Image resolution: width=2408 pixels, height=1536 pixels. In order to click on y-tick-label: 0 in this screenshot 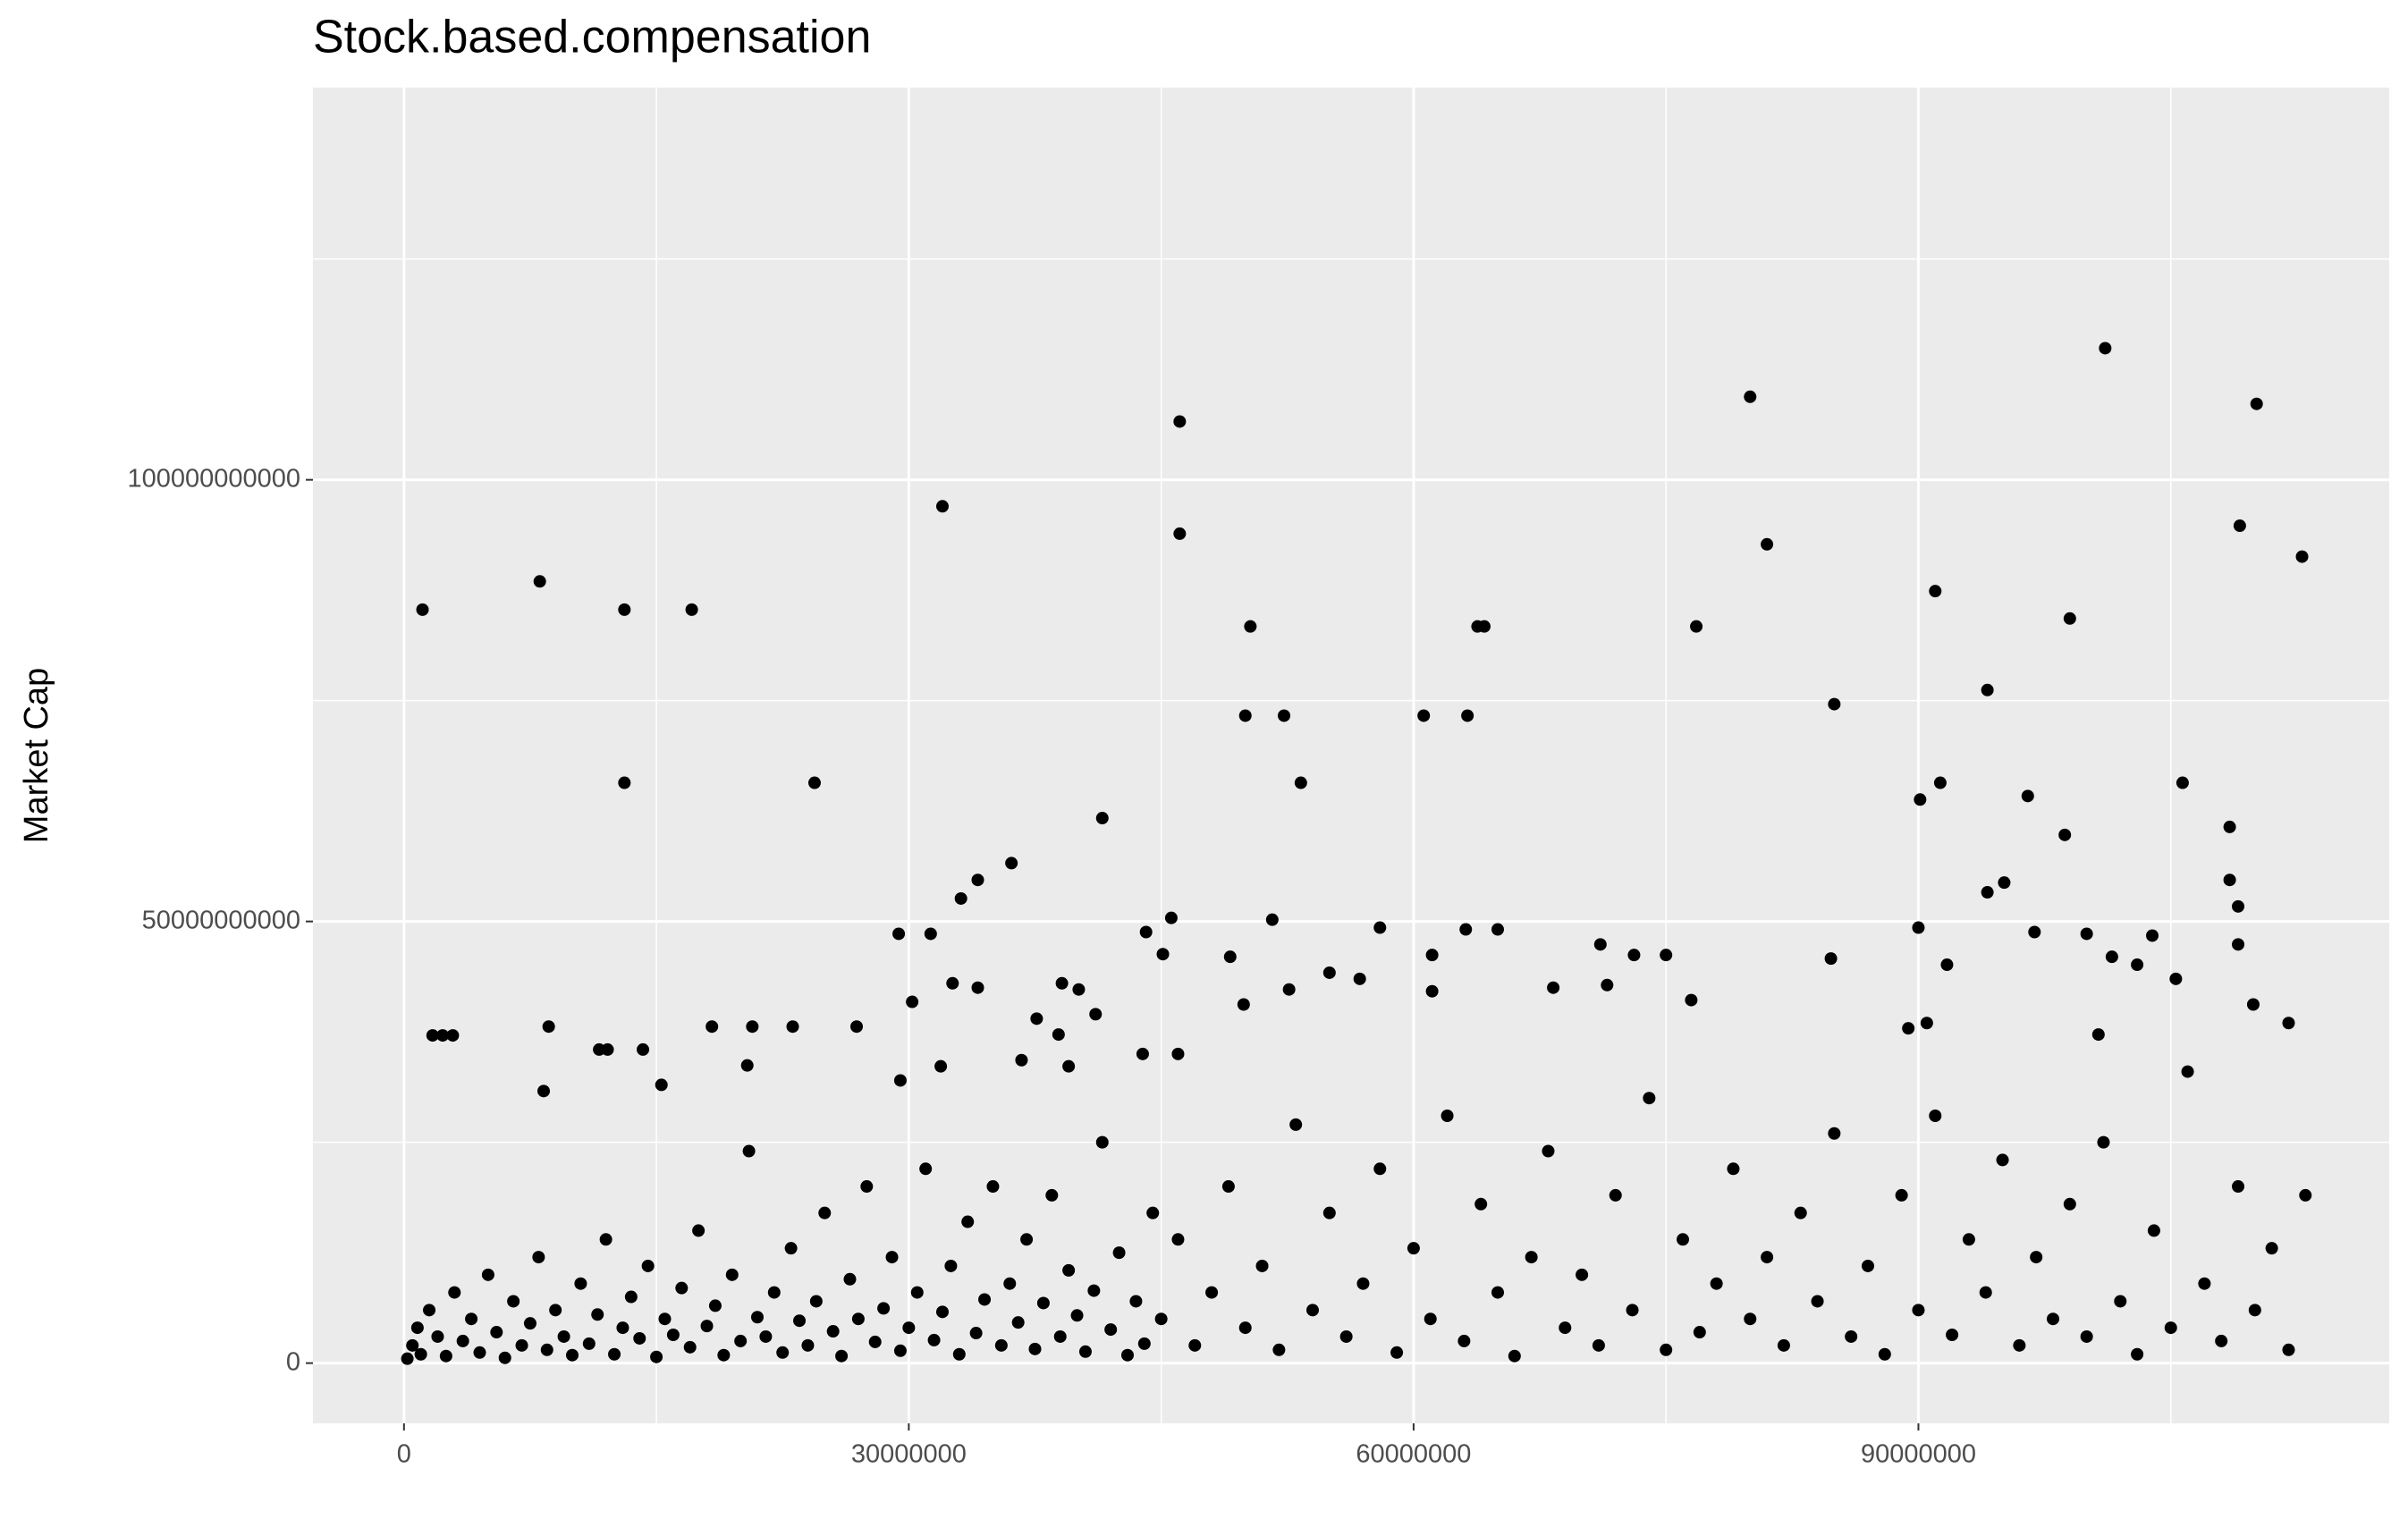, I will do `click(293, 1361)`.